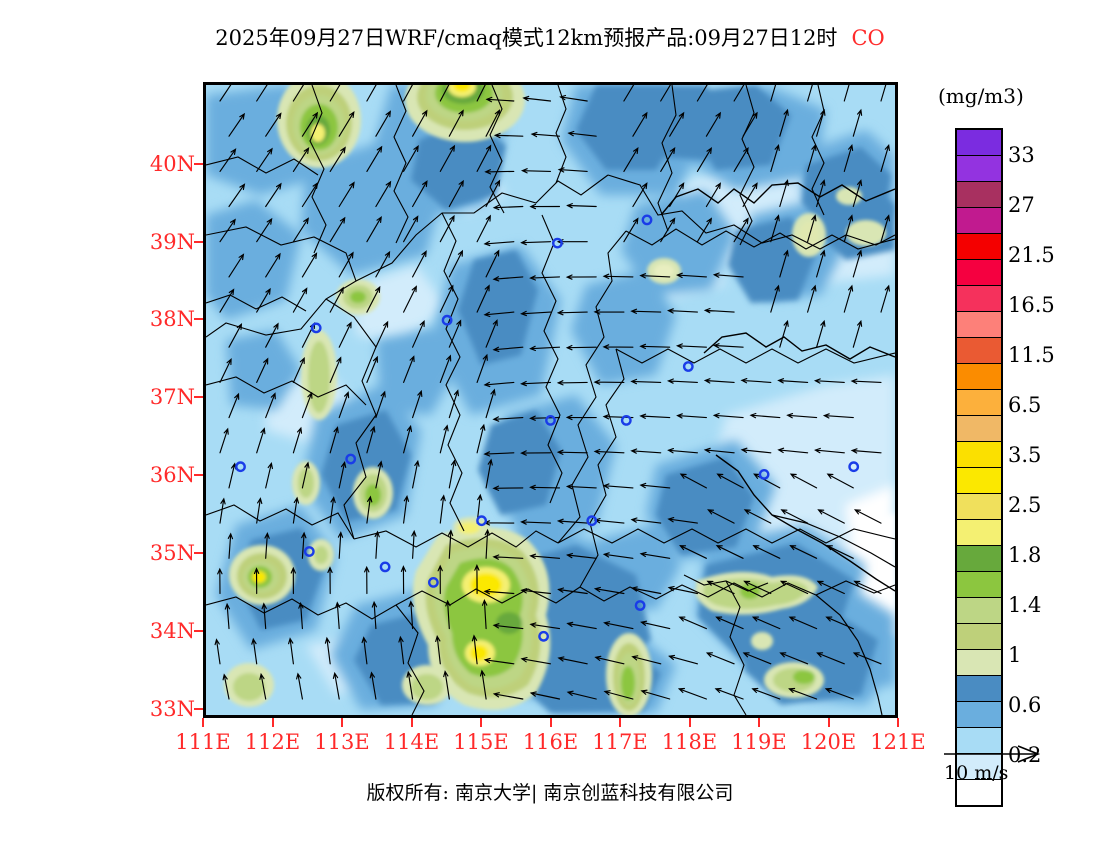 The image size is (1100, 850). What do you see at coordinates (1031, 255) in the screenshot?
I see `colorbar-label-21.5: 21.5` at bounding box center [1031, 255].